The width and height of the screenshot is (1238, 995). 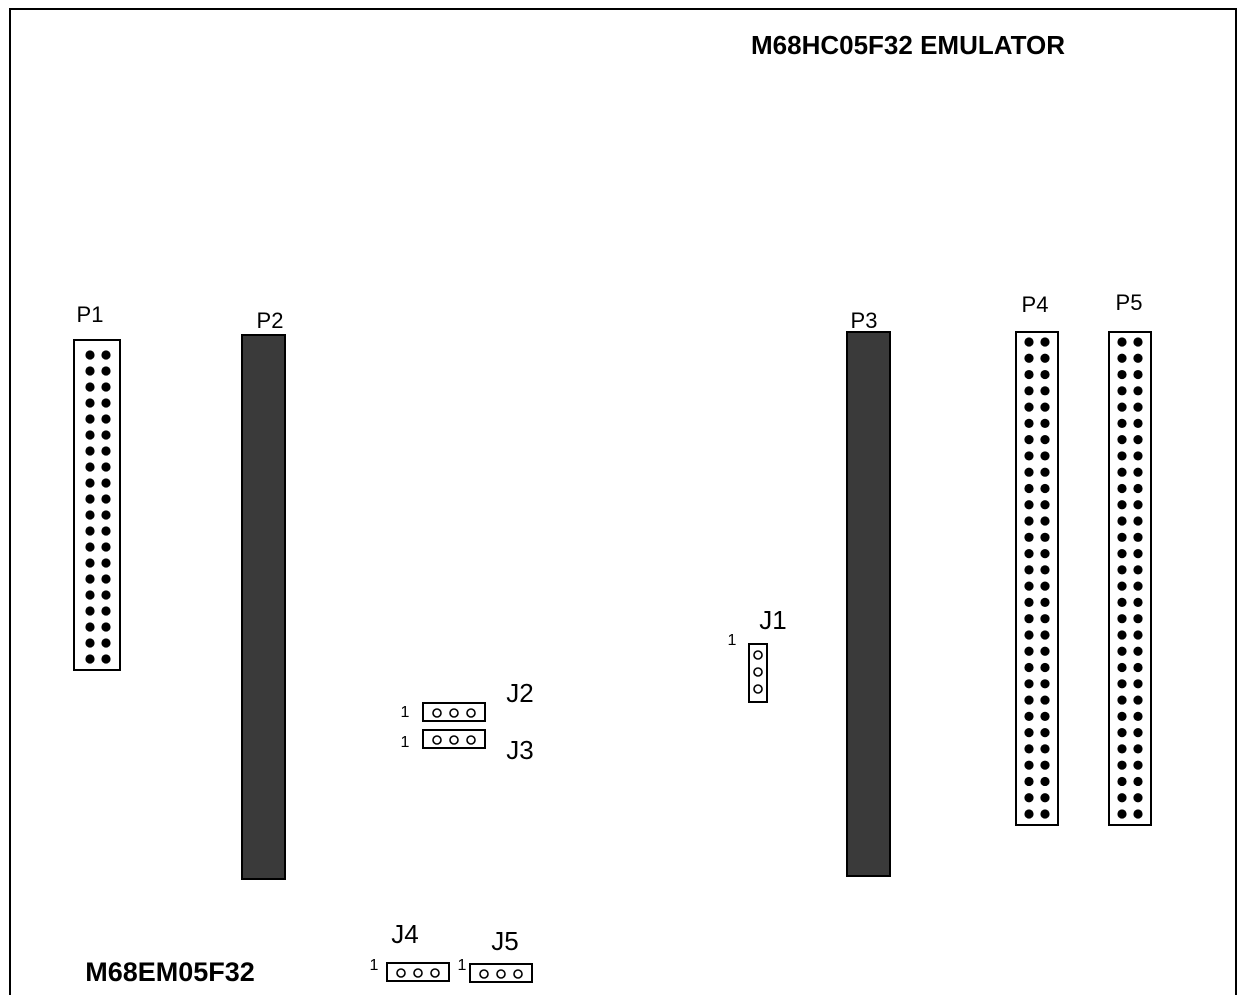 I want to click on j3-pin1-marker: 1, so click(x=405, y=742).